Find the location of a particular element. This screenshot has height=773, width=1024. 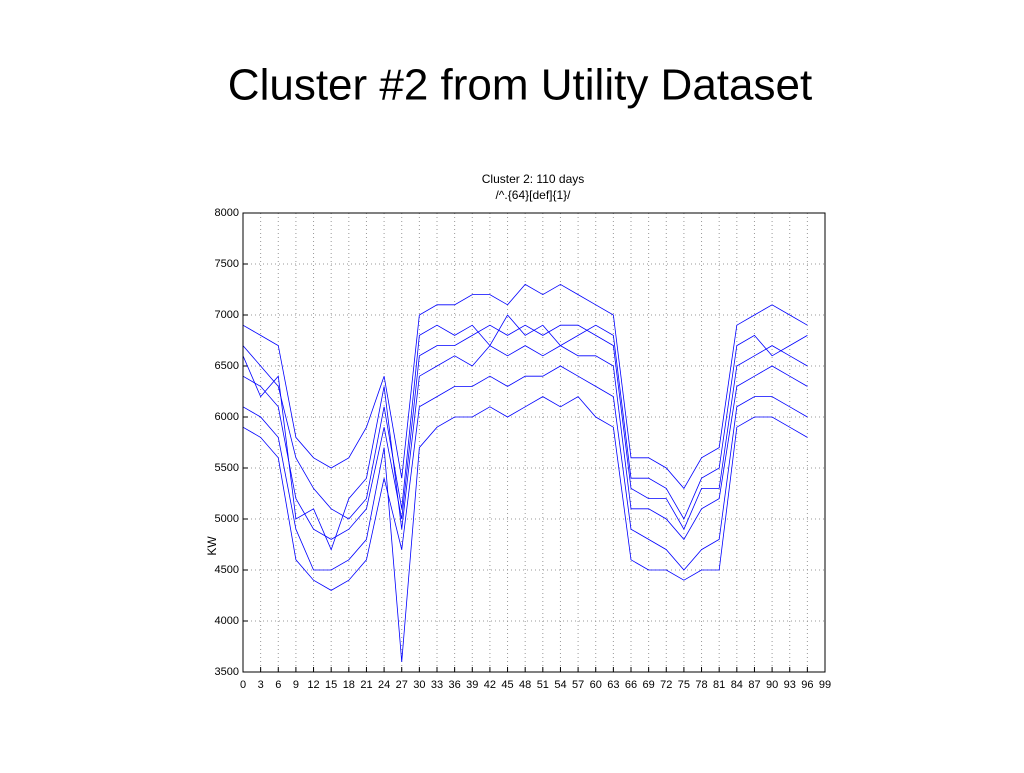

y-tick-label: 7500 is located at coordinates (227, 264).